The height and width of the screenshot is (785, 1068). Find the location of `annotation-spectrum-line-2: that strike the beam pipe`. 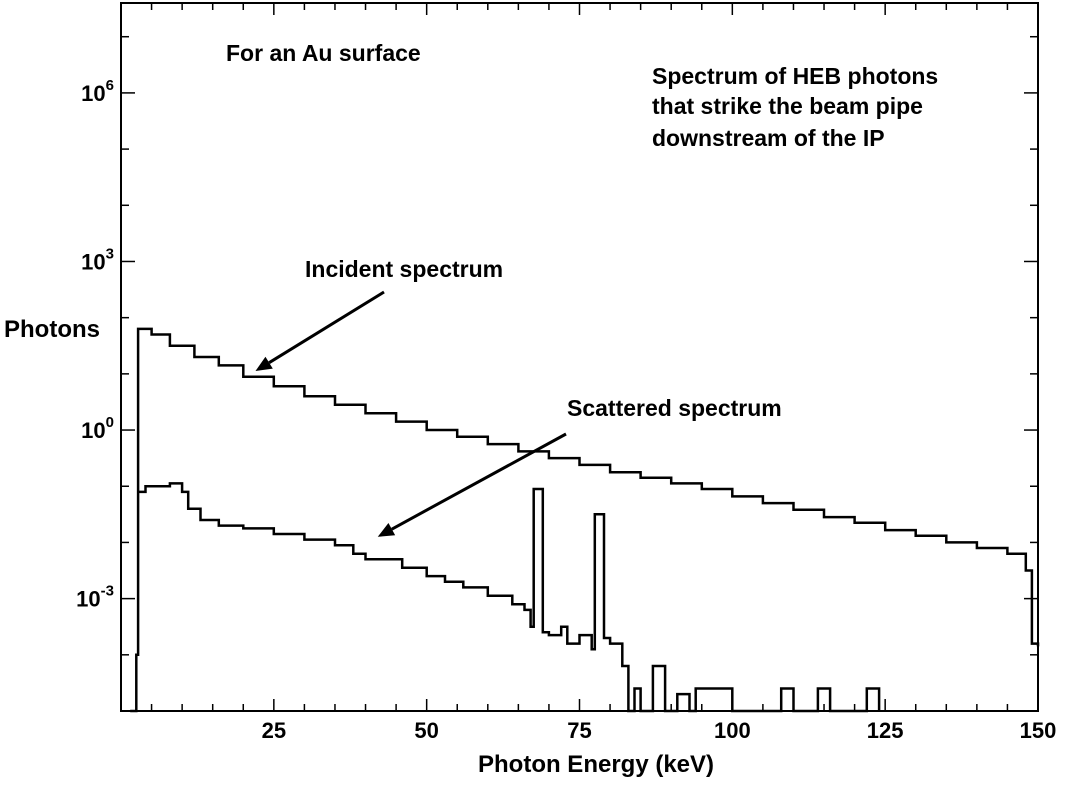

annotation-spectrum-line-2: that strike the beam pipe is located at coordinates (787, 106).